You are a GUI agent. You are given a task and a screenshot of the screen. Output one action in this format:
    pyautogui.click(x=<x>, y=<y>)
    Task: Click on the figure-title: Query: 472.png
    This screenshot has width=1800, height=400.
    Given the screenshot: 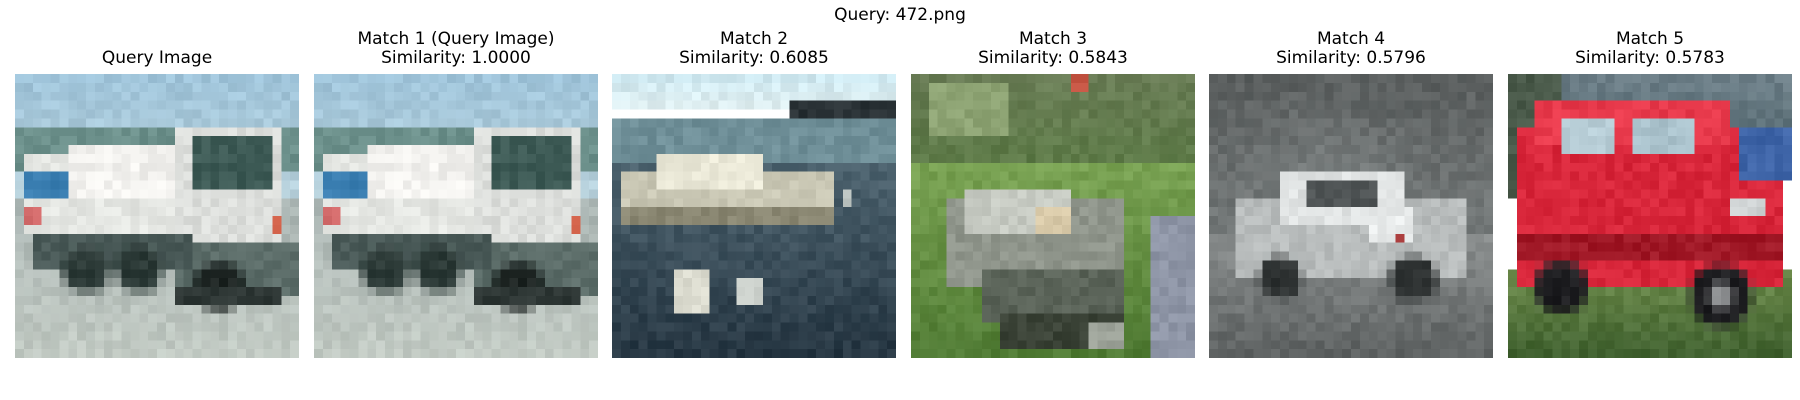 What is the action you would take?
    pyautogui.click(x=900, y=15)
    